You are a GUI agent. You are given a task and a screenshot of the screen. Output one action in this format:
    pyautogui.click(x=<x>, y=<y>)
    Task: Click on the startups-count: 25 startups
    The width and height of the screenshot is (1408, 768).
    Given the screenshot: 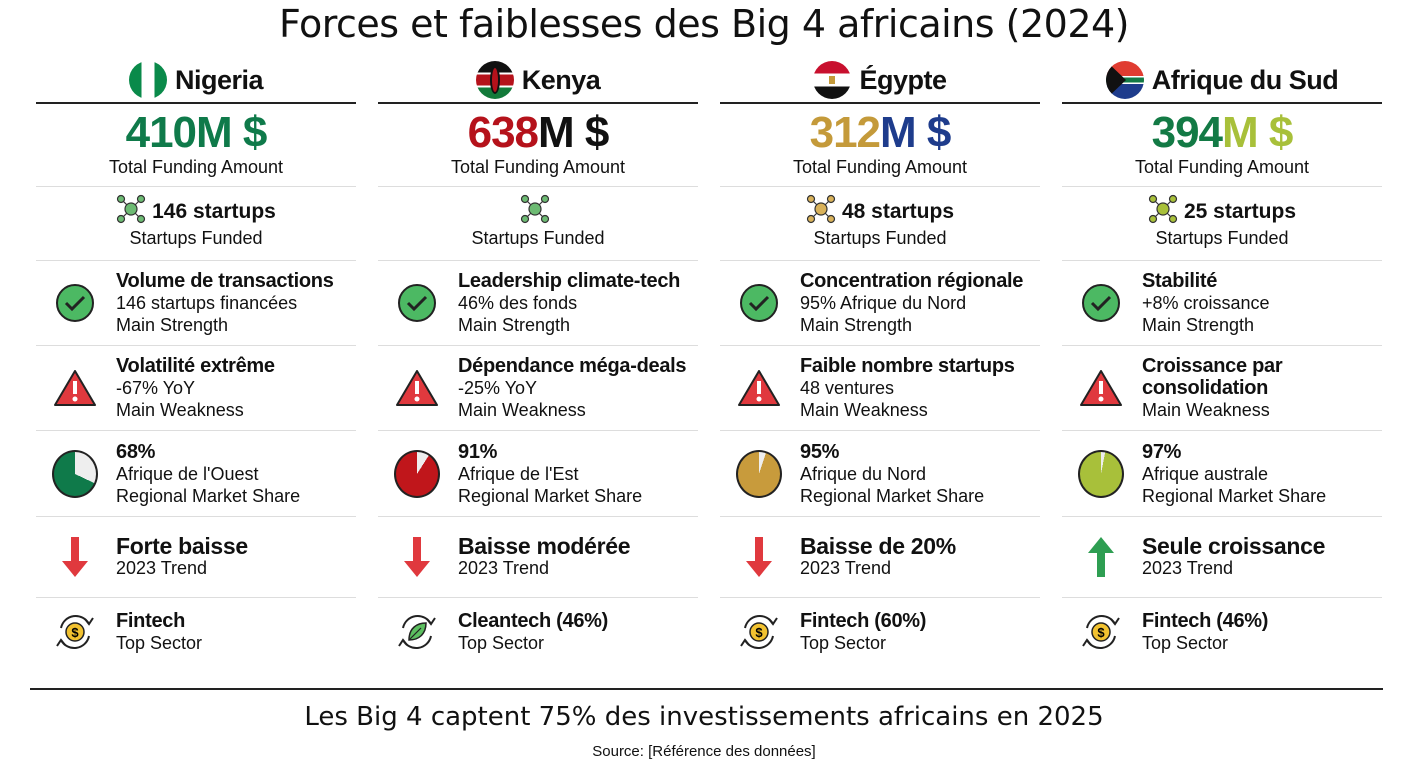 What is the action you would take?
    pyautogui.click(x=1240, y=211)
    